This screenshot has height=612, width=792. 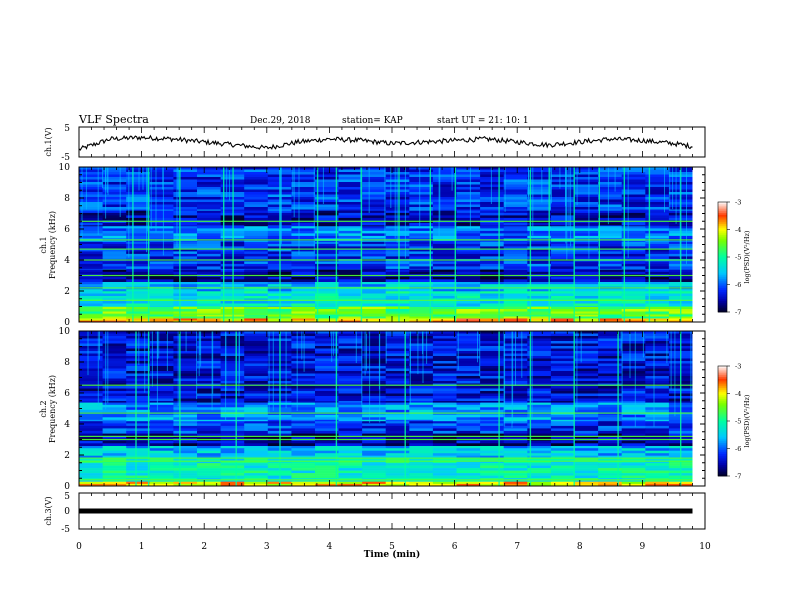 I want to click on ch3-waveform-ylabel: ch.3(V), so click(x=48, y=510).